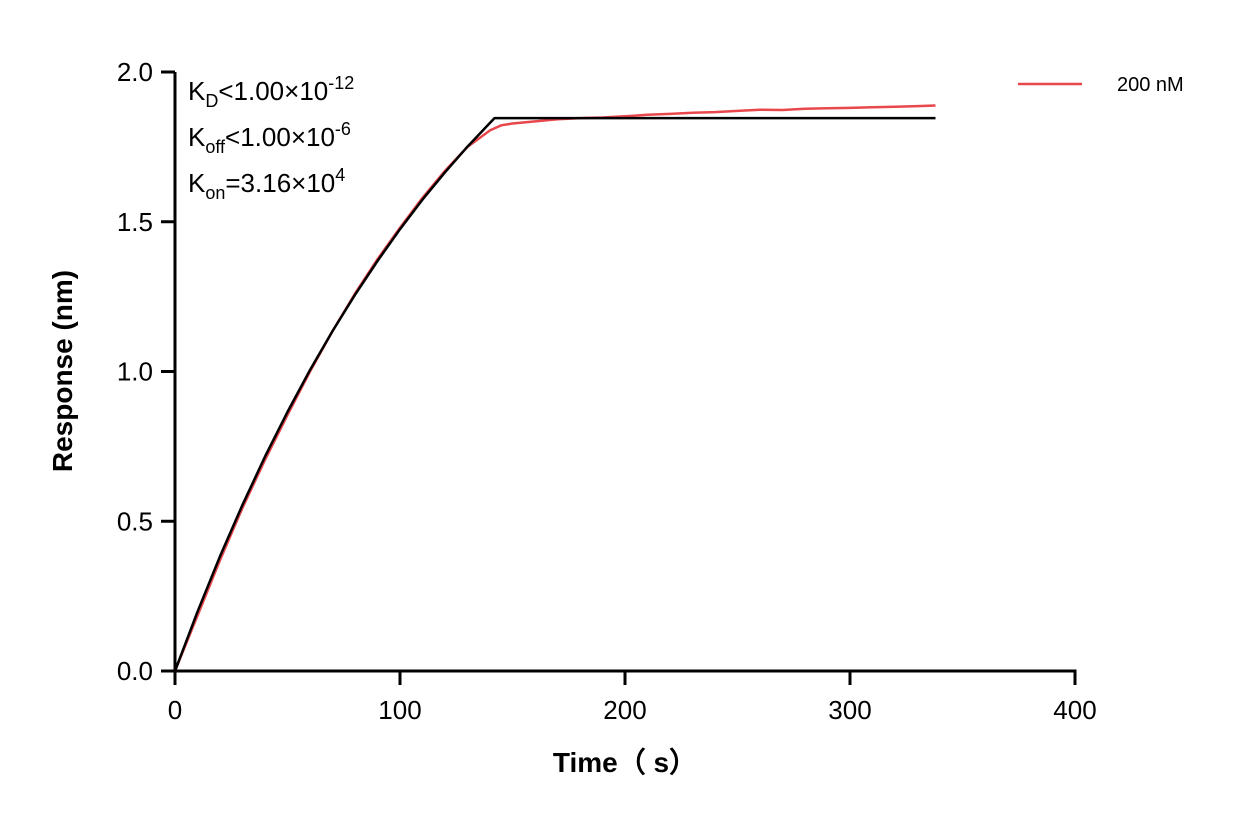  I want to click on y-tick-label: 0.5, so click(135, 521).